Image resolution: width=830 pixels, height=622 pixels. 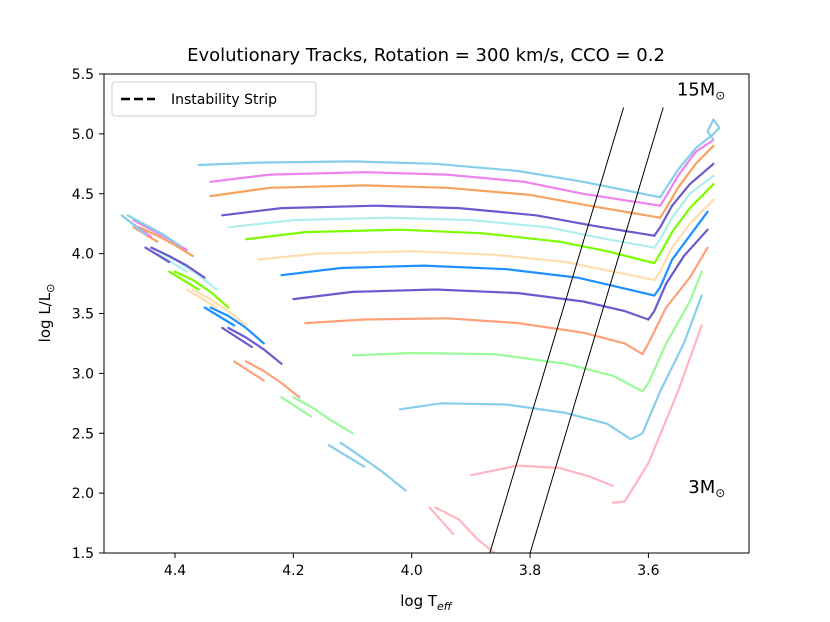 I want to click on legend-label: Instability Strip, so click(x=224, y=100).